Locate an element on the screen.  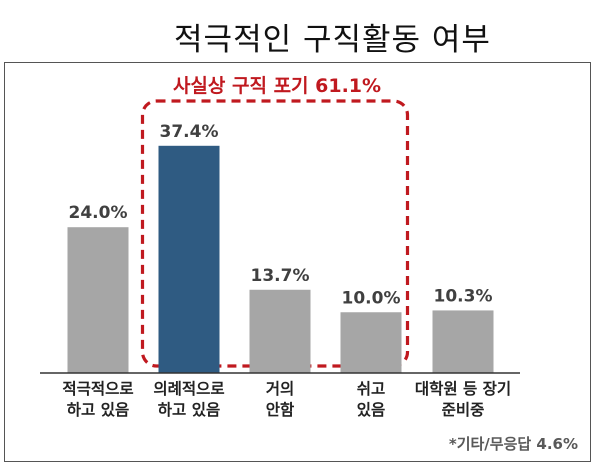
bar-value-label: 13.7% is located at coordinates (280, 276).